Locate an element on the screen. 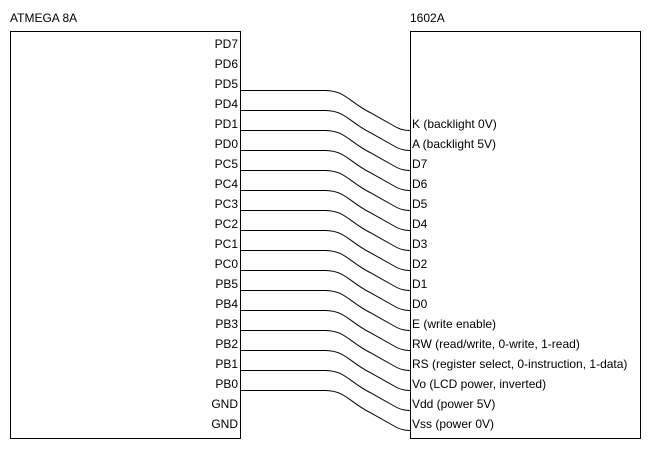  left-pin-pb2-15: PB2 is located at coordinates (226, 344).